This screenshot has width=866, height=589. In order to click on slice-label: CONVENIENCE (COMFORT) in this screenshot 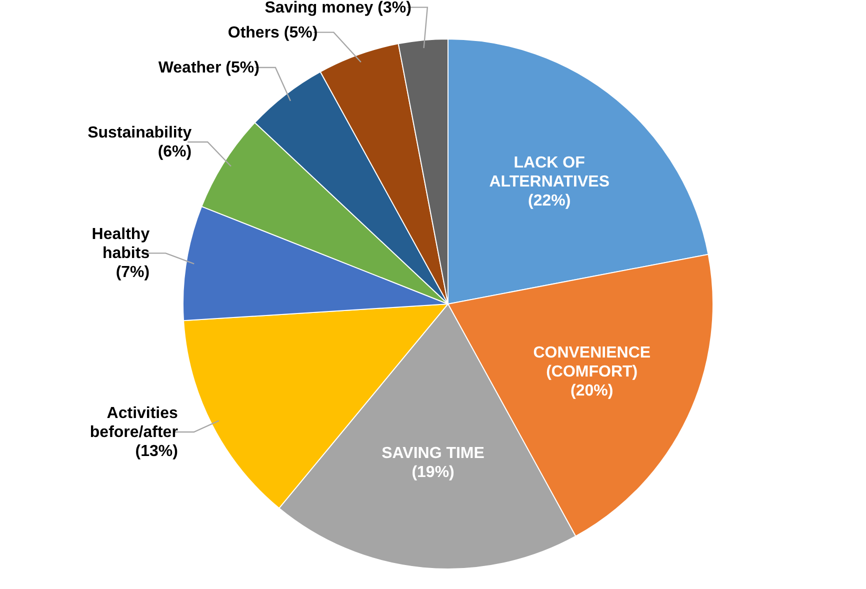, I will do `click(592, 362)`.